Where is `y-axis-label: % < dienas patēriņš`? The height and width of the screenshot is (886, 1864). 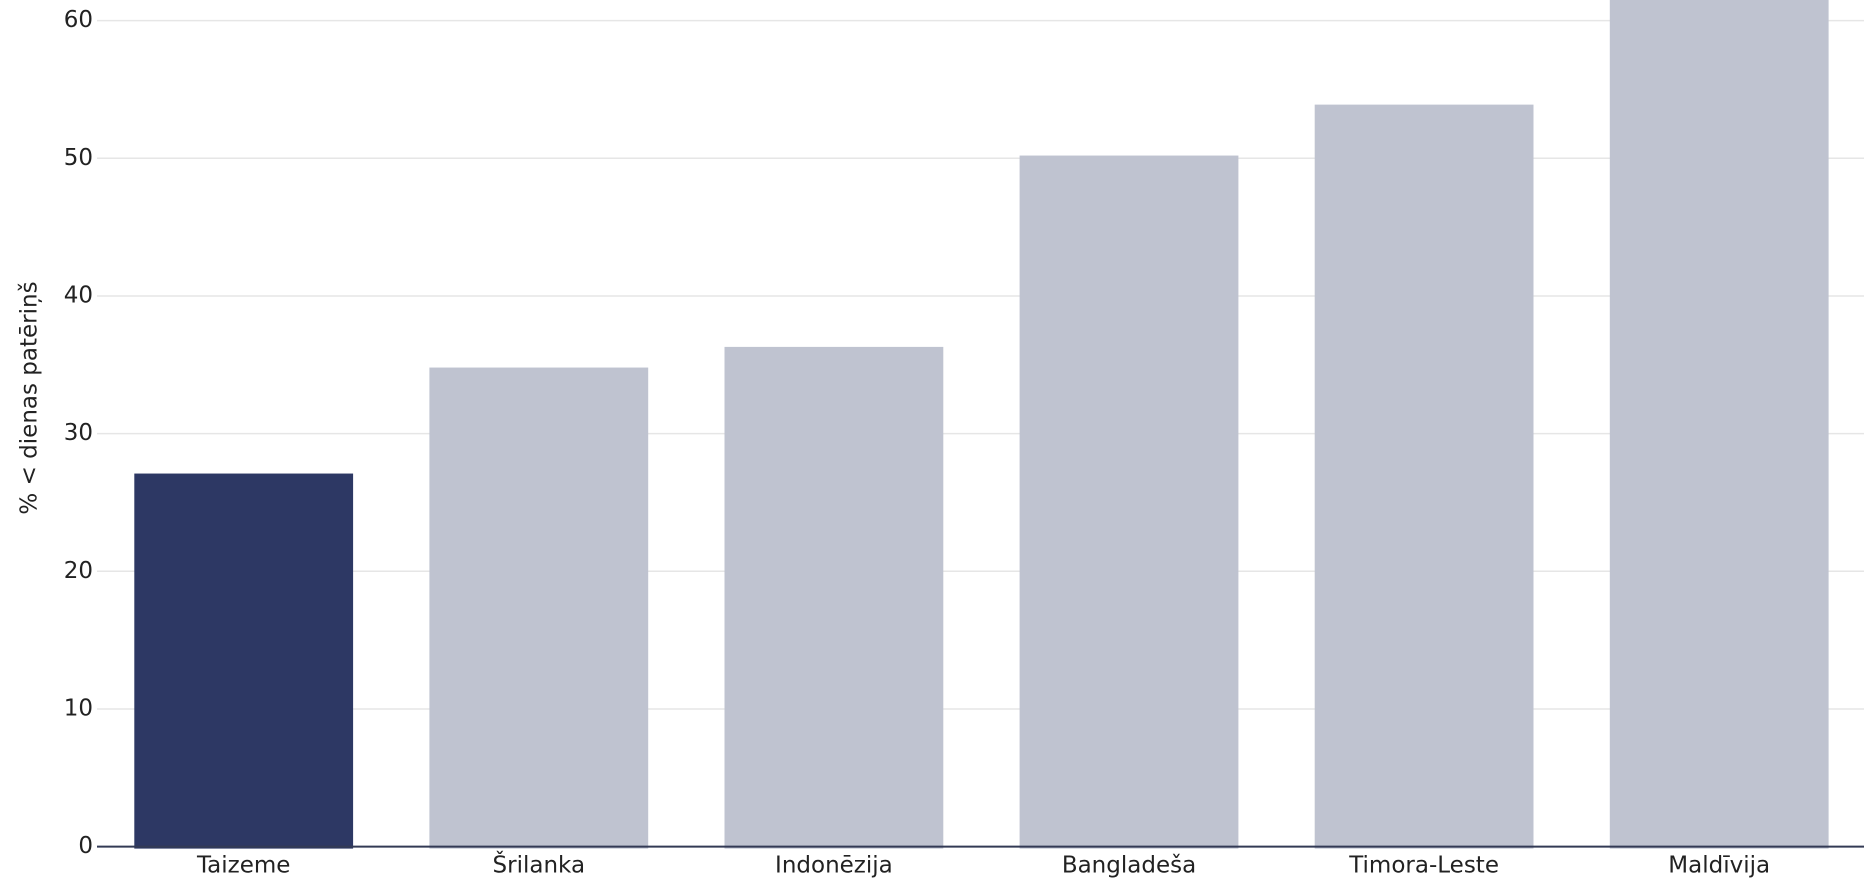
y-axis-label: % < dienas patēriņš is located at coordinates (30, 397).